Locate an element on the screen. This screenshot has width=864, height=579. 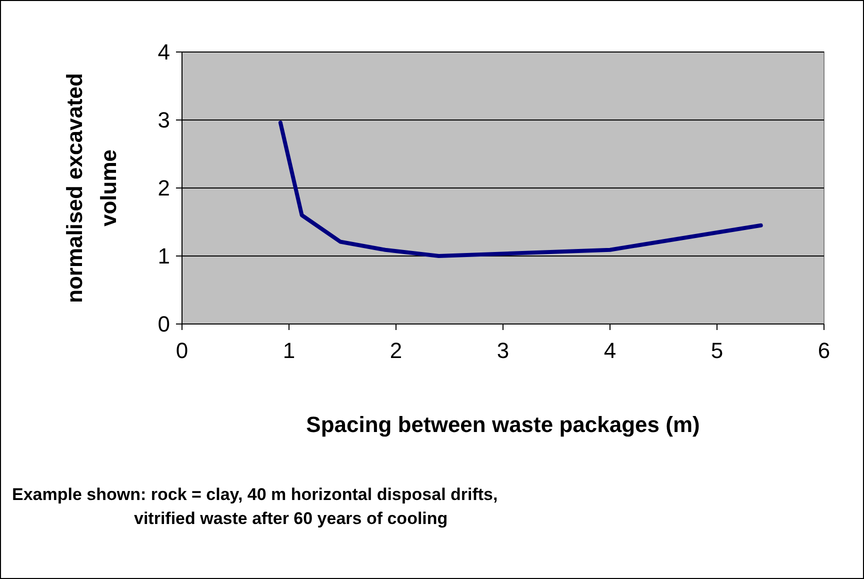
x-tick-label: 3 is located at coordinates (503, 350).